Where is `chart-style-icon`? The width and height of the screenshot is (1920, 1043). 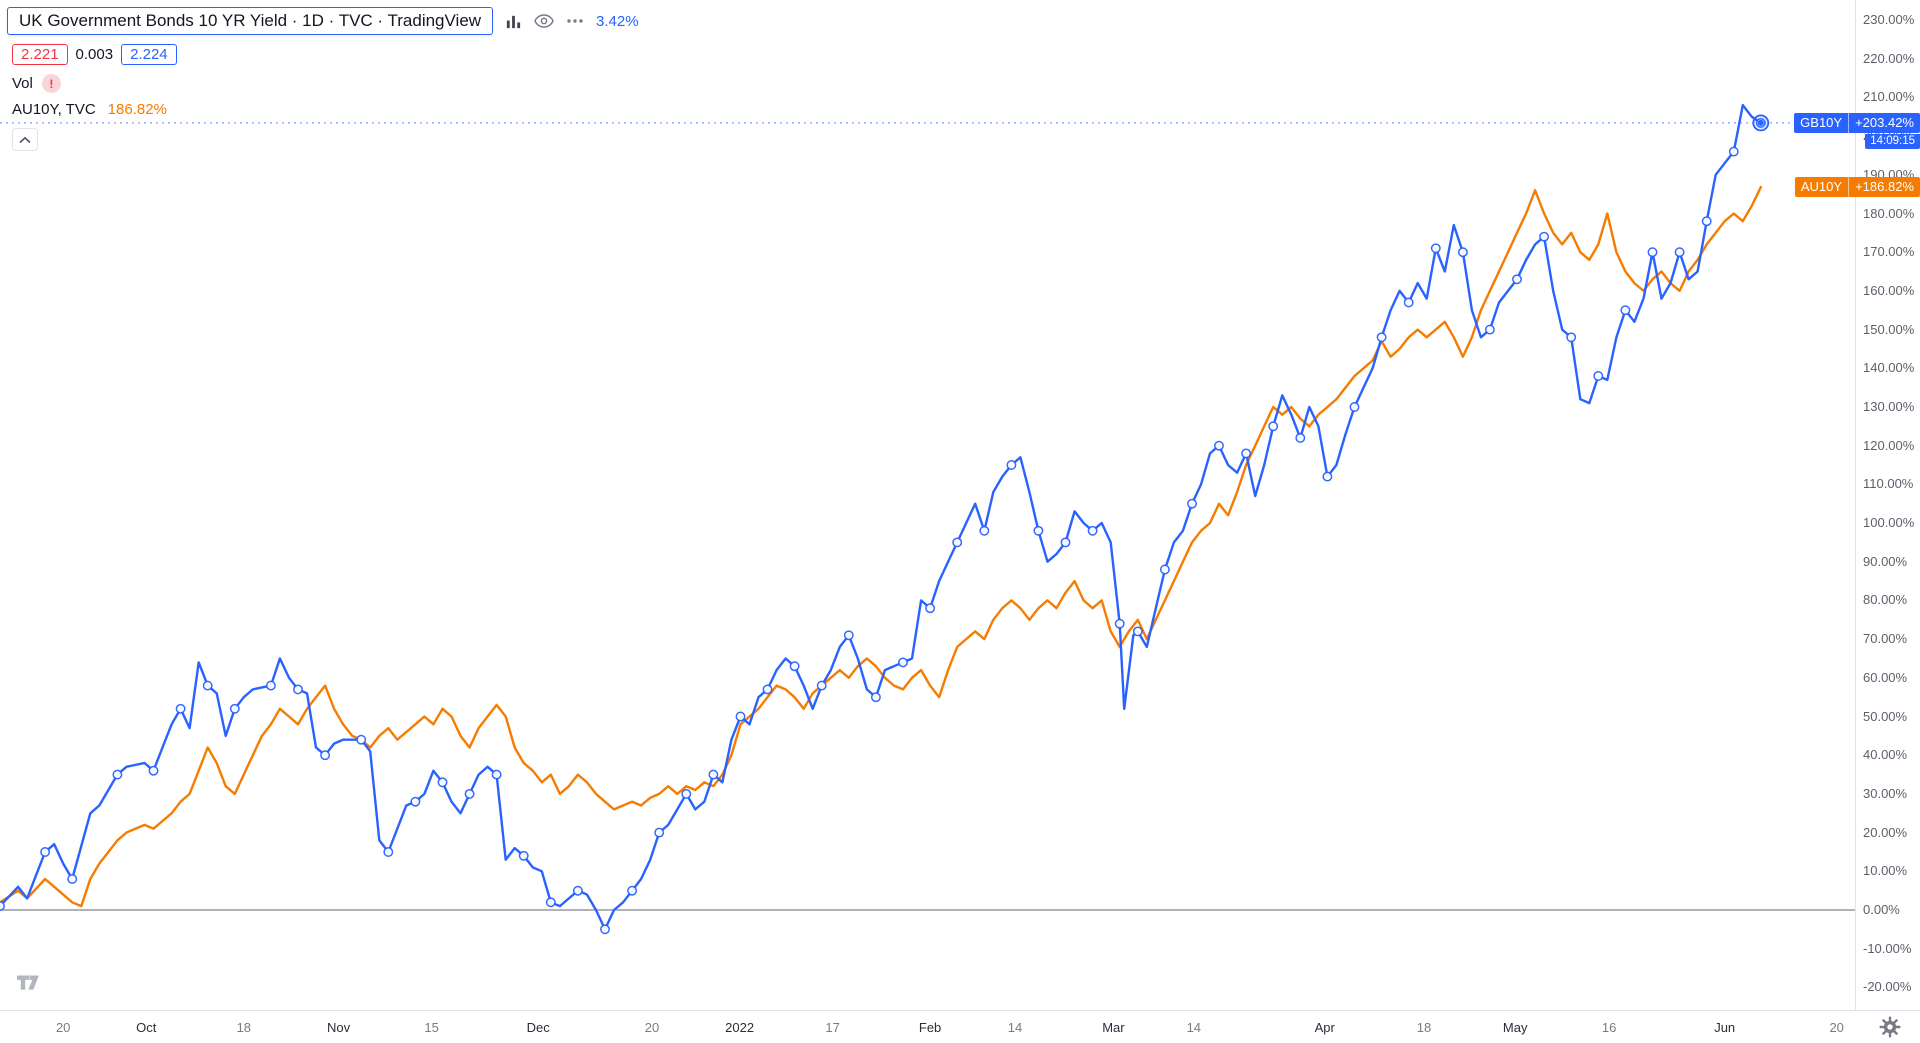
chart-style-icon is located at coordinates (513, 21).